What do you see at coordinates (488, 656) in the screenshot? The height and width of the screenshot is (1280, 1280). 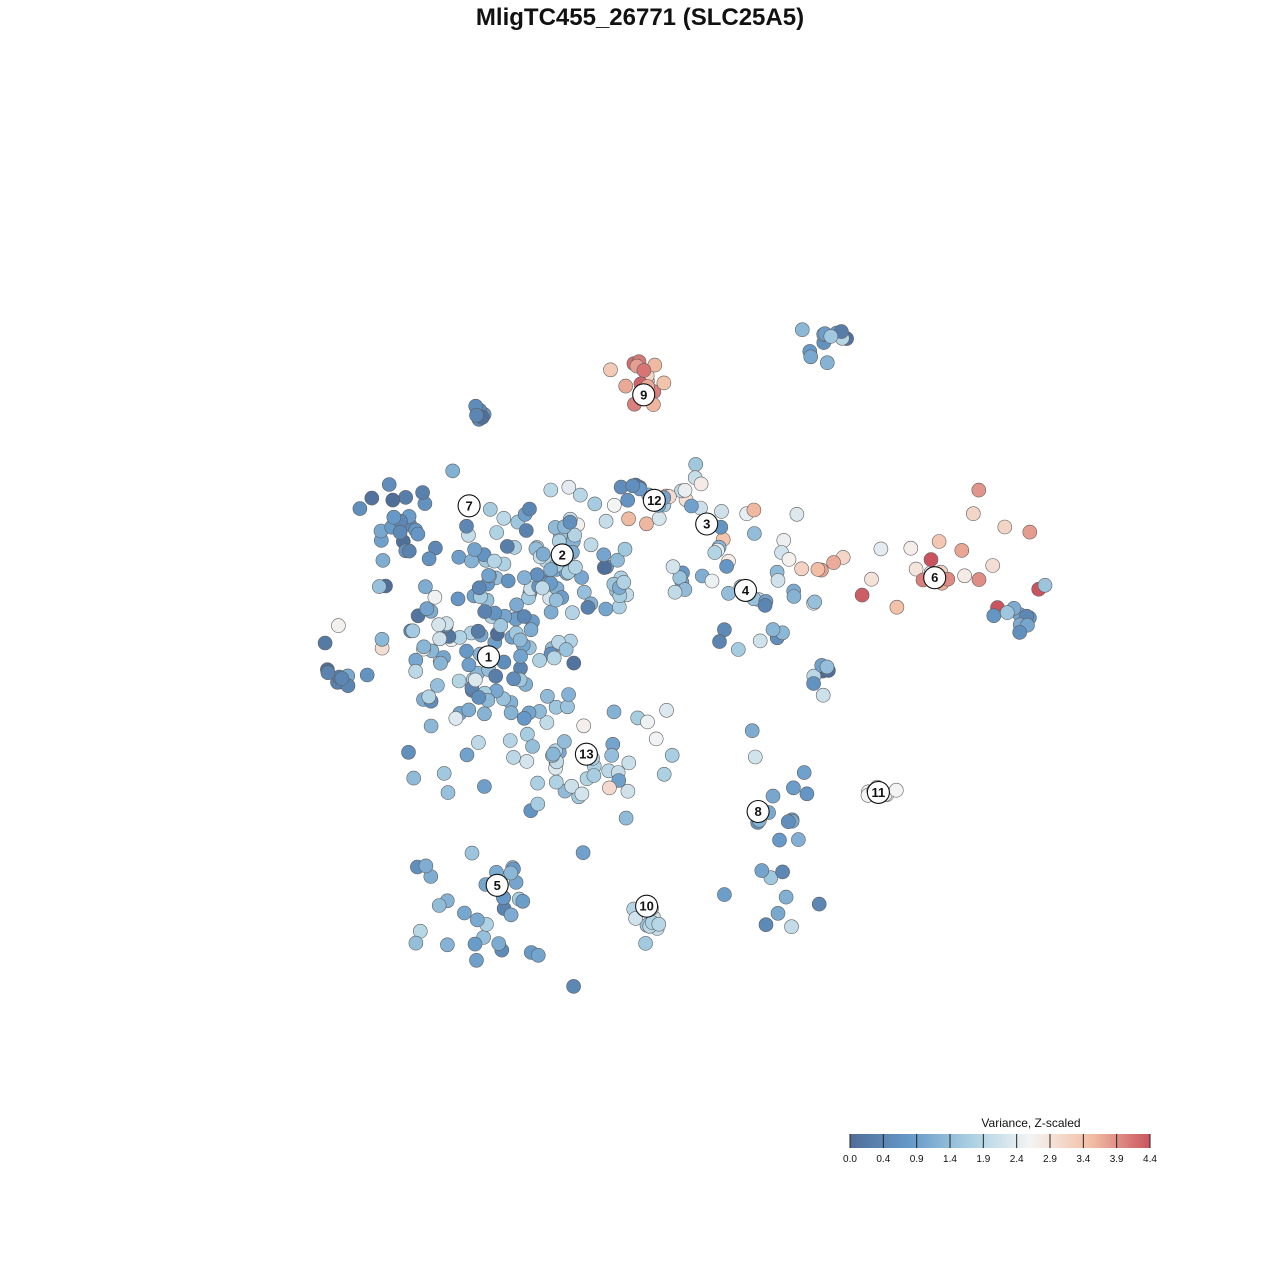 I see `cluster-label-text: 1` at bounding box center [488, 656].